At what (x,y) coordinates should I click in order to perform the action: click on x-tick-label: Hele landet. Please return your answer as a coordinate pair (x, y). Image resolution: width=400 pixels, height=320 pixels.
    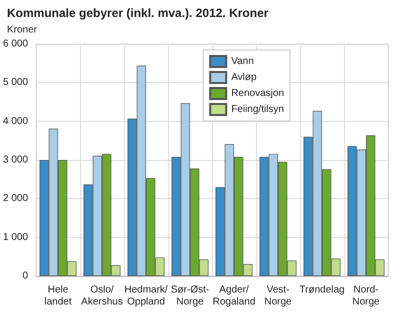
    Looking at the image, I should click on (58, 296).